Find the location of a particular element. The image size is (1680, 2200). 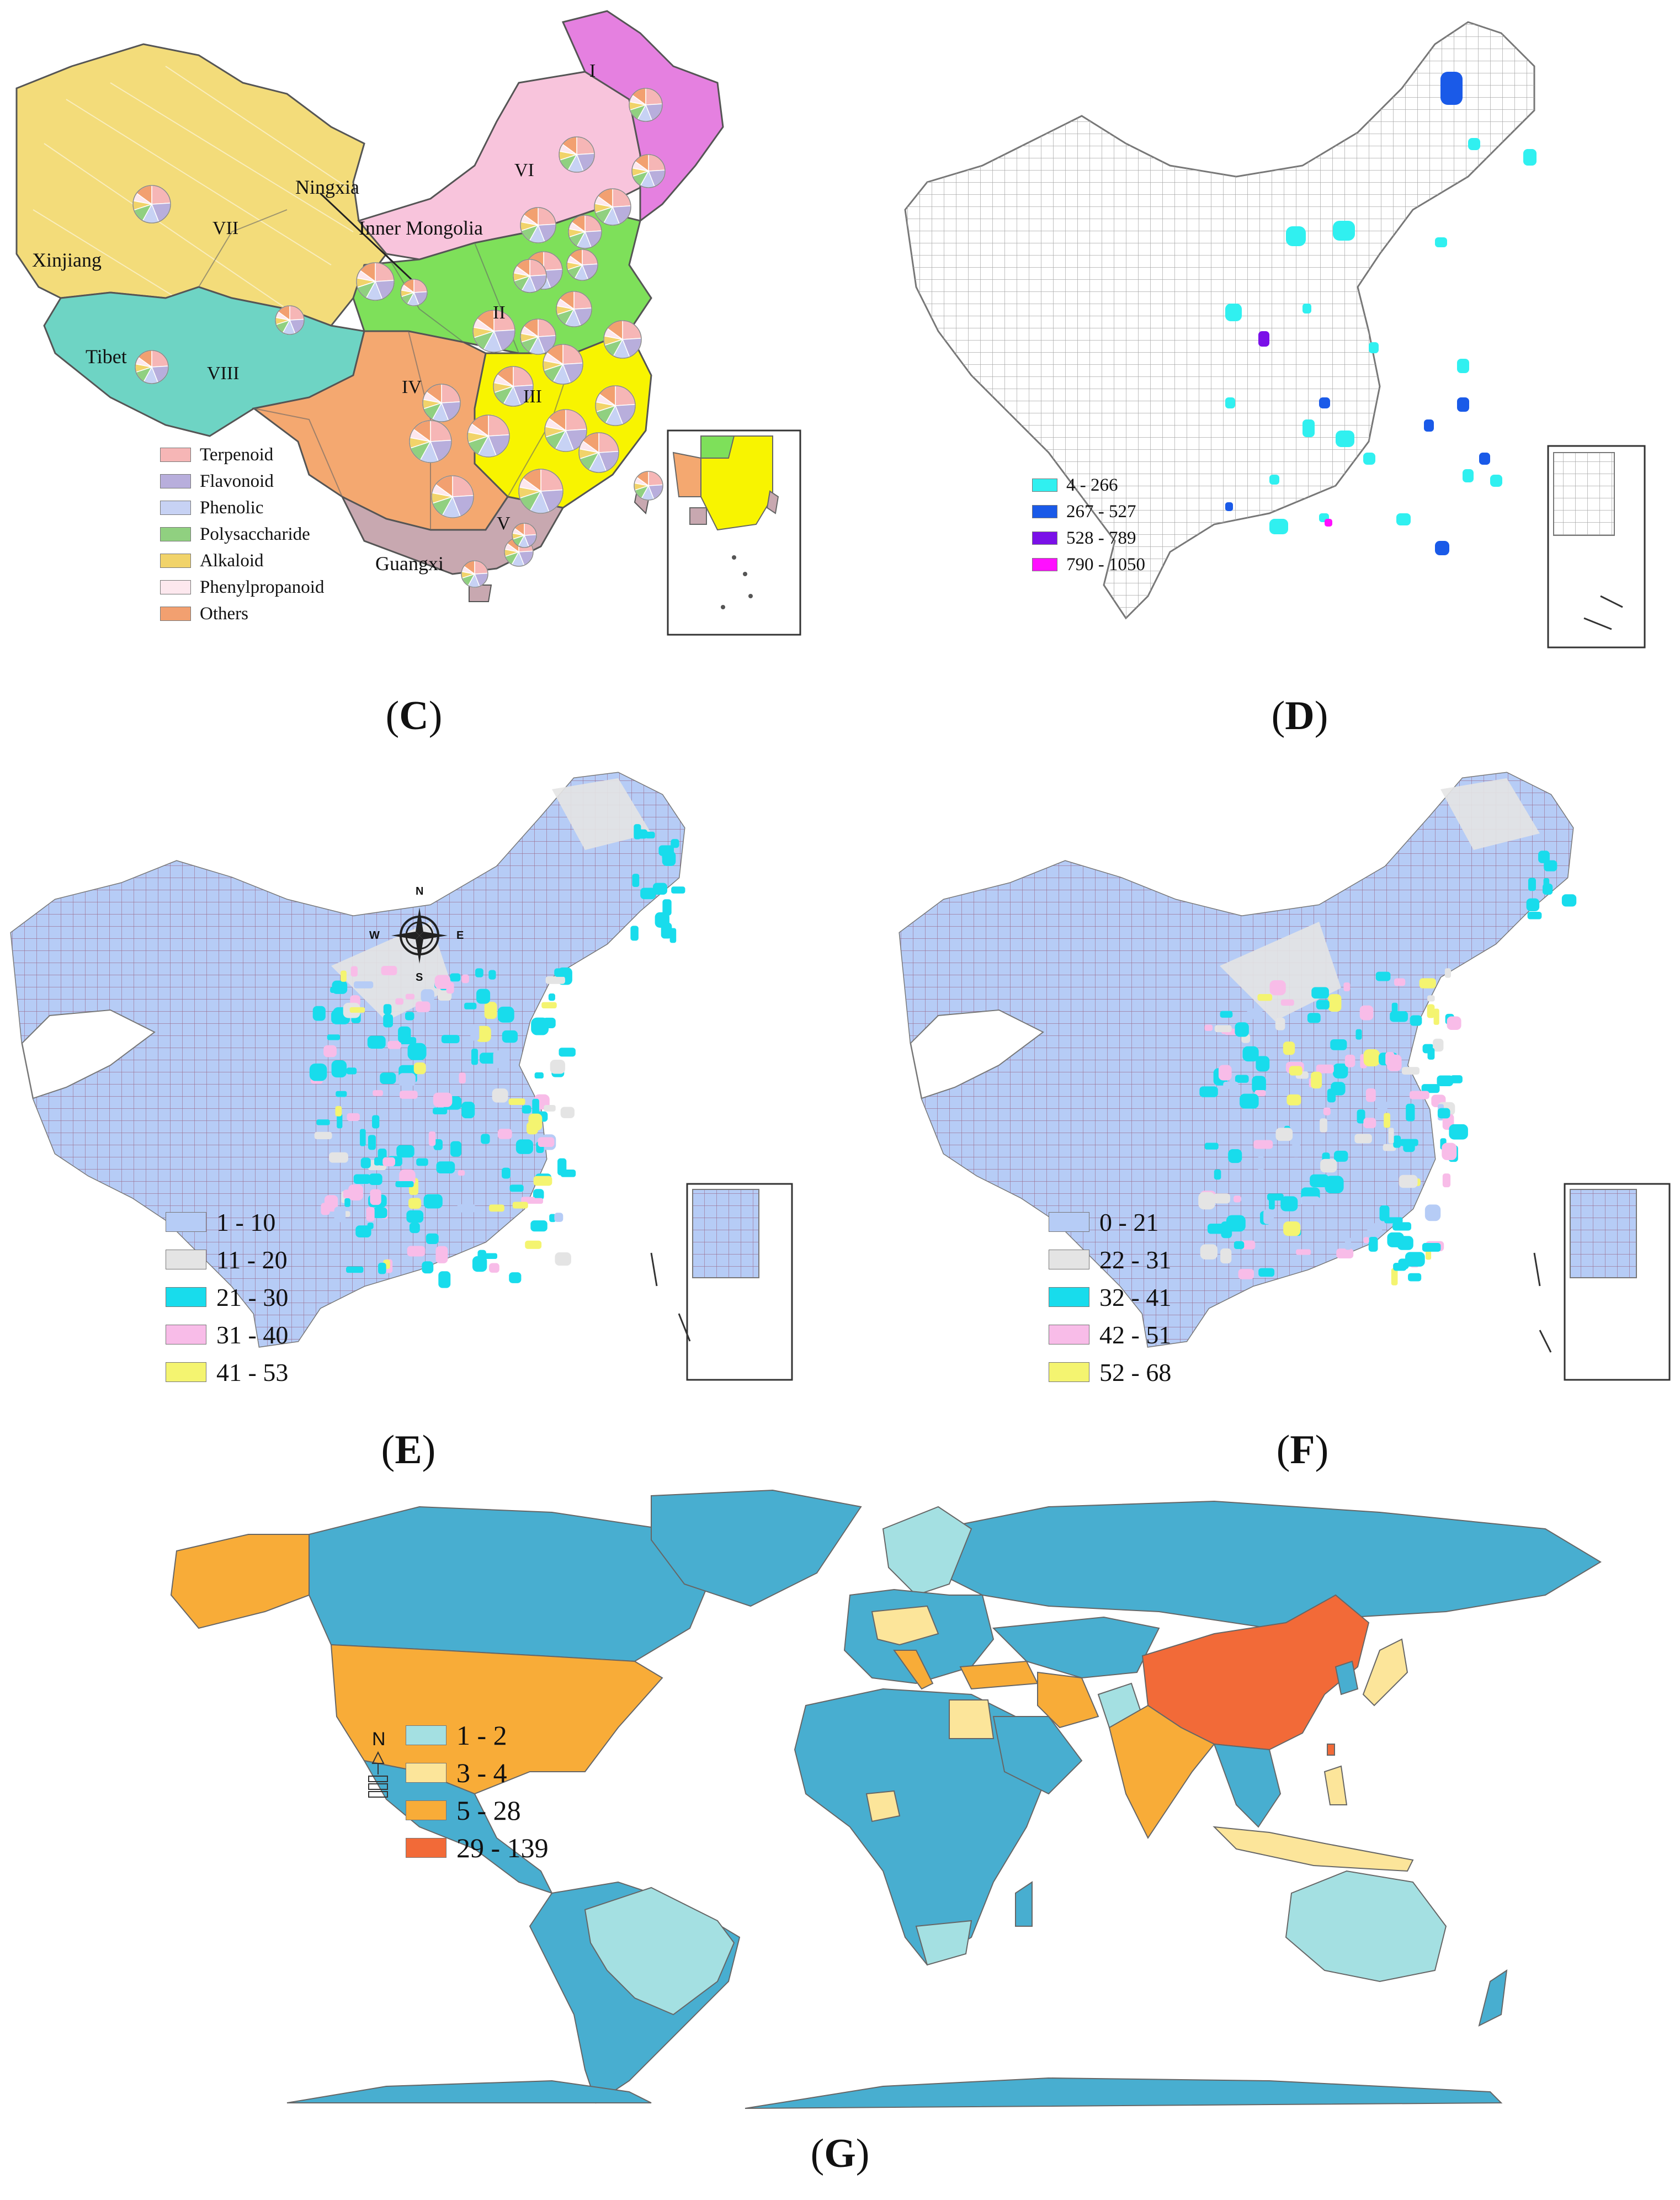

legend-item: Alkaloid is located at coordinates (242, 561).